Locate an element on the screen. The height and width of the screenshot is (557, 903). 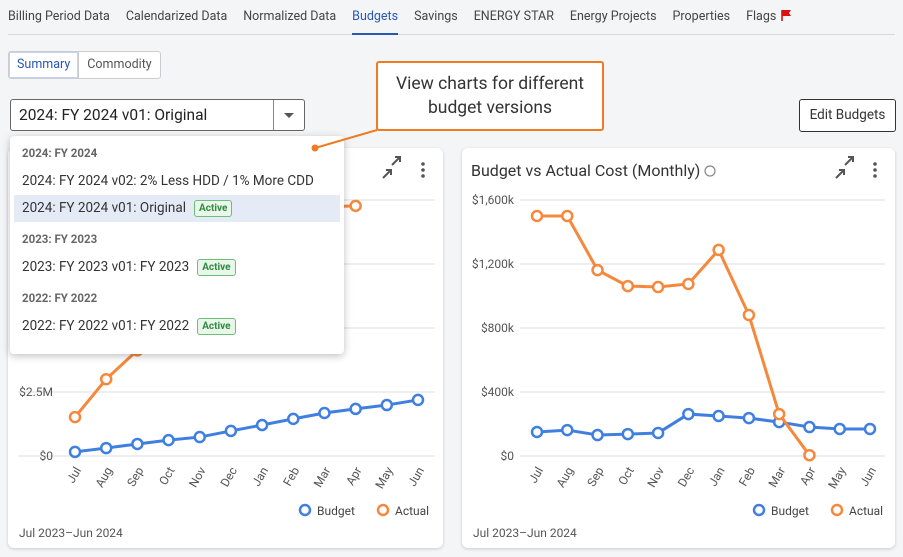
x-tick-label: Jan is located at coordinates (260, 477).